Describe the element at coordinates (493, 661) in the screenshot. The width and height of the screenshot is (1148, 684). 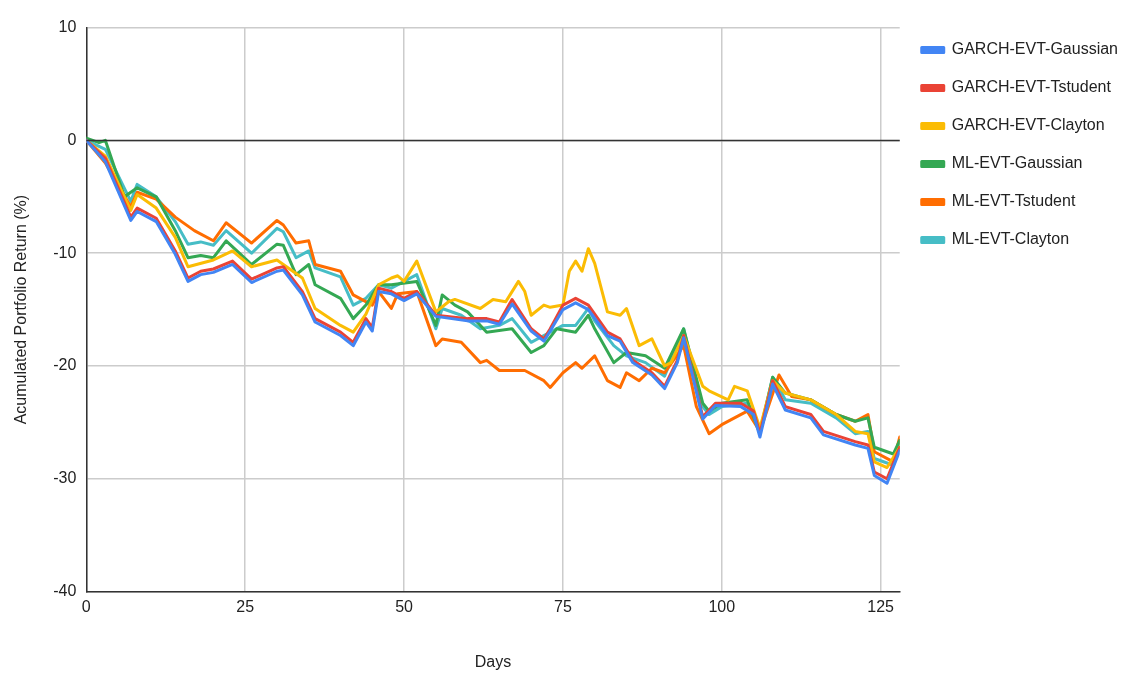
I see `x-axis-title: Days` at that location.